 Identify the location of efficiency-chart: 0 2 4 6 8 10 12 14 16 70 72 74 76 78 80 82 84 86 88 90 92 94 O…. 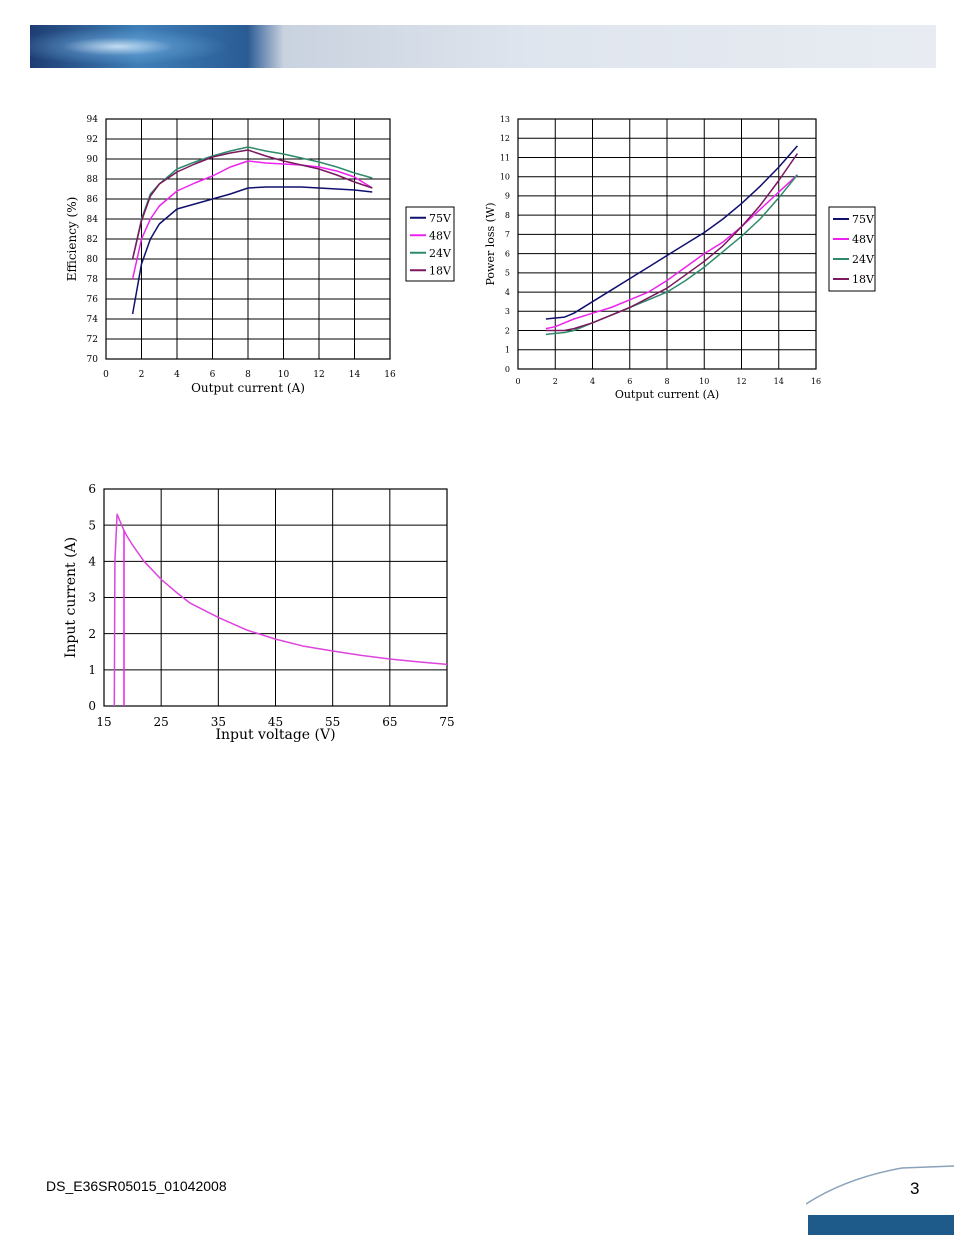
(265, 260).